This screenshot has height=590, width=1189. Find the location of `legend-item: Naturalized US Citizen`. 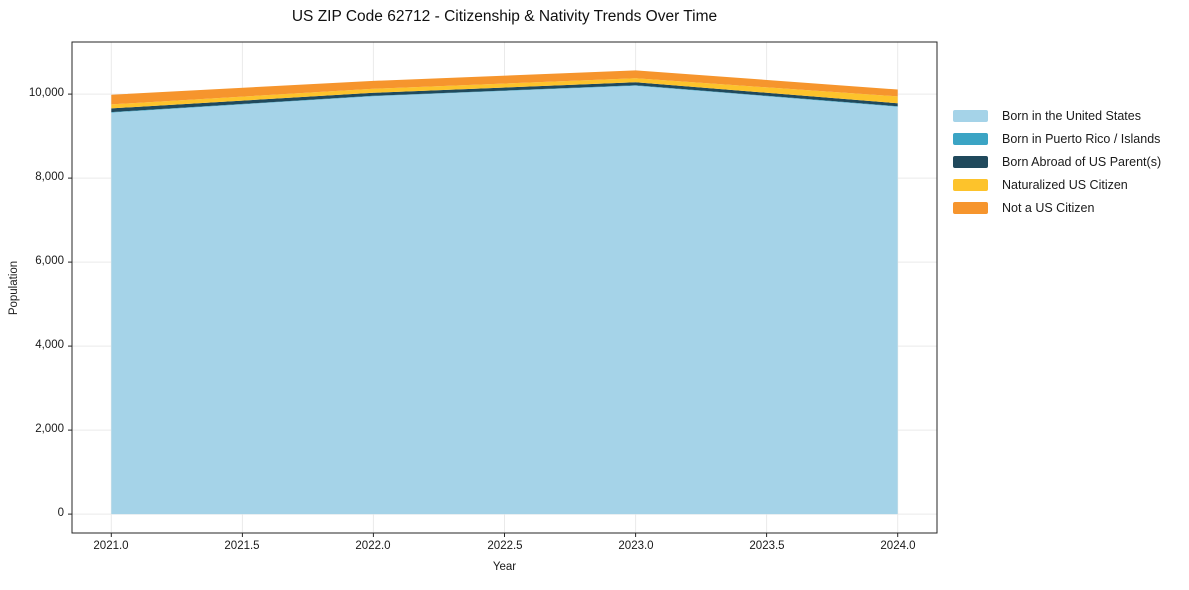

legend-item: Naturalized US Citizen is located at coordinates (1057, 184).